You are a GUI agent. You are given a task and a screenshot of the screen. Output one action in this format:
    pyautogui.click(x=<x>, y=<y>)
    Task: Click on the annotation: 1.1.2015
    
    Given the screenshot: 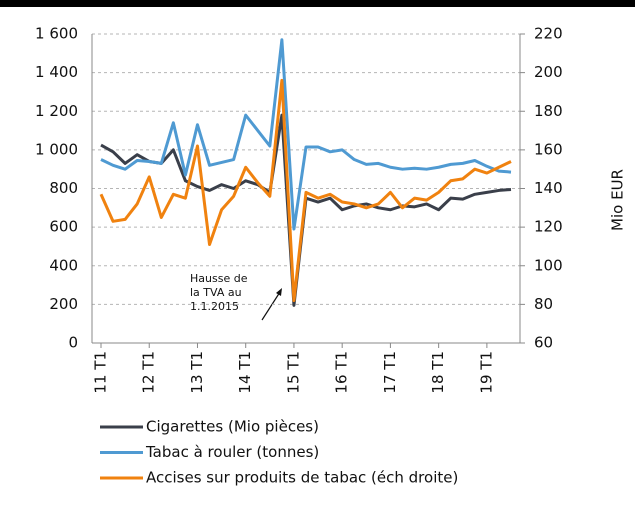 What is the action you would take?
    pyautogui.click(x=214, y=306)
    